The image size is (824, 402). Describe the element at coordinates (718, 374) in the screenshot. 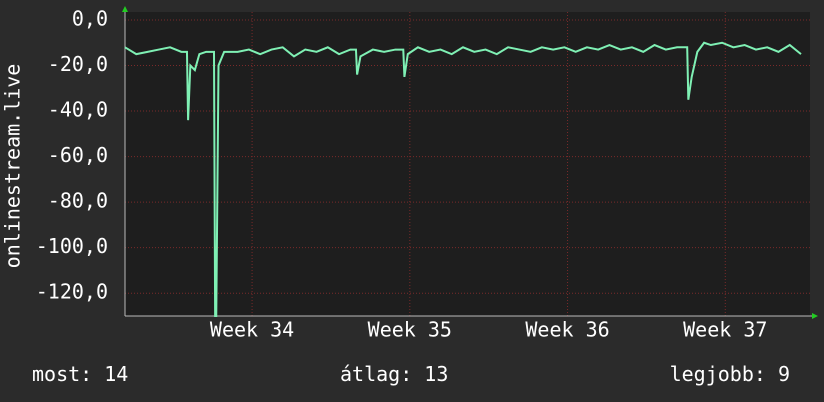

I see `footer-label: legjobb:` at that location.